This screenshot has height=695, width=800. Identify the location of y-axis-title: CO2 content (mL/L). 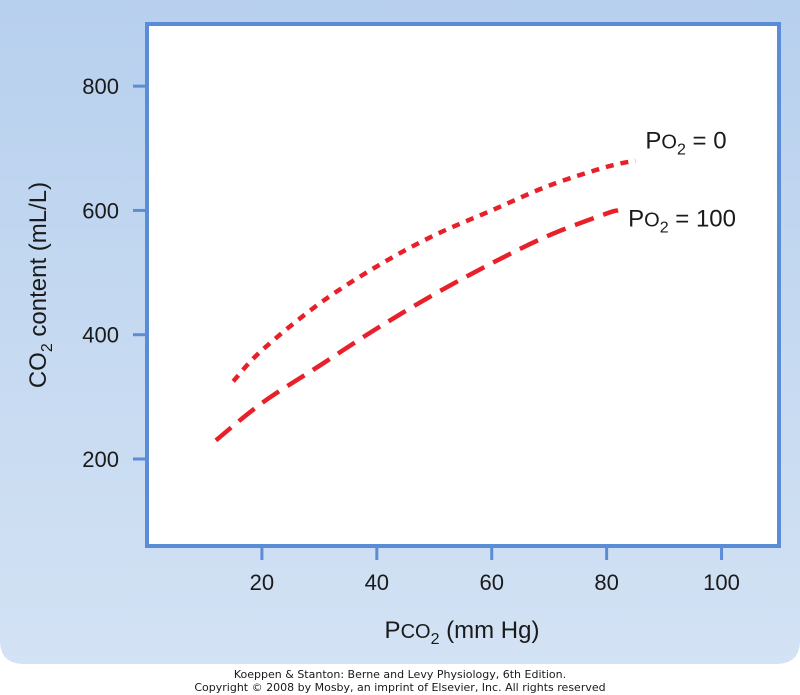
(40, 285).